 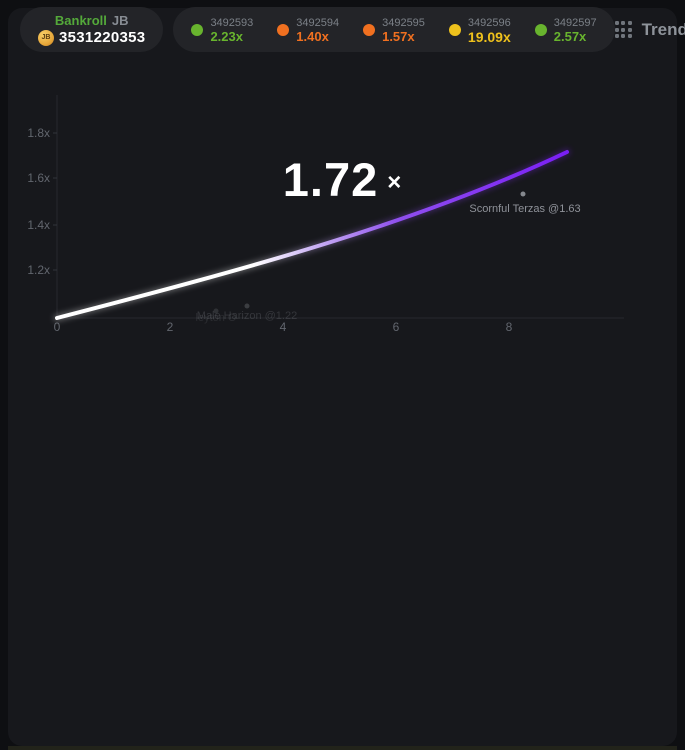 I want to click on game-id: 3492597, so click(x=575, y=22).